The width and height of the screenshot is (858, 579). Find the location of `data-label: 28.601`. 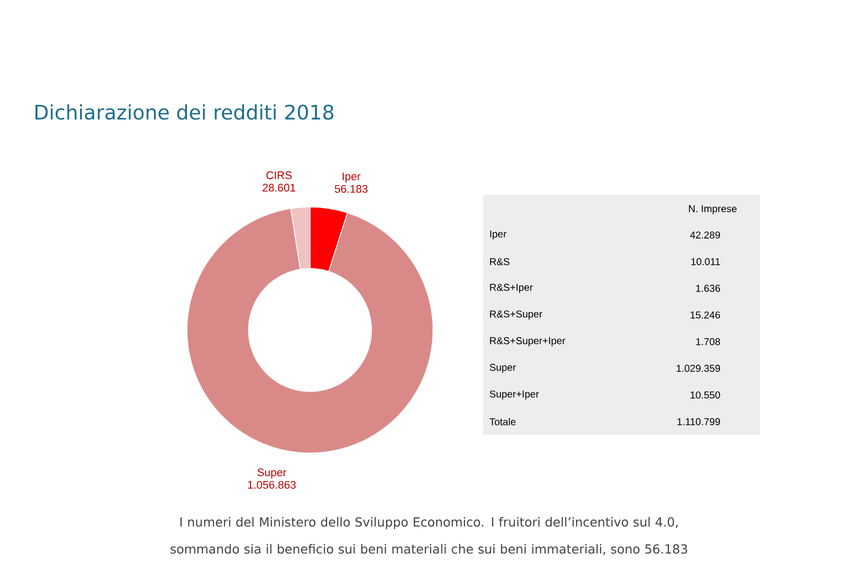

data-label: 28.601 is located at coordinates (279, 188).